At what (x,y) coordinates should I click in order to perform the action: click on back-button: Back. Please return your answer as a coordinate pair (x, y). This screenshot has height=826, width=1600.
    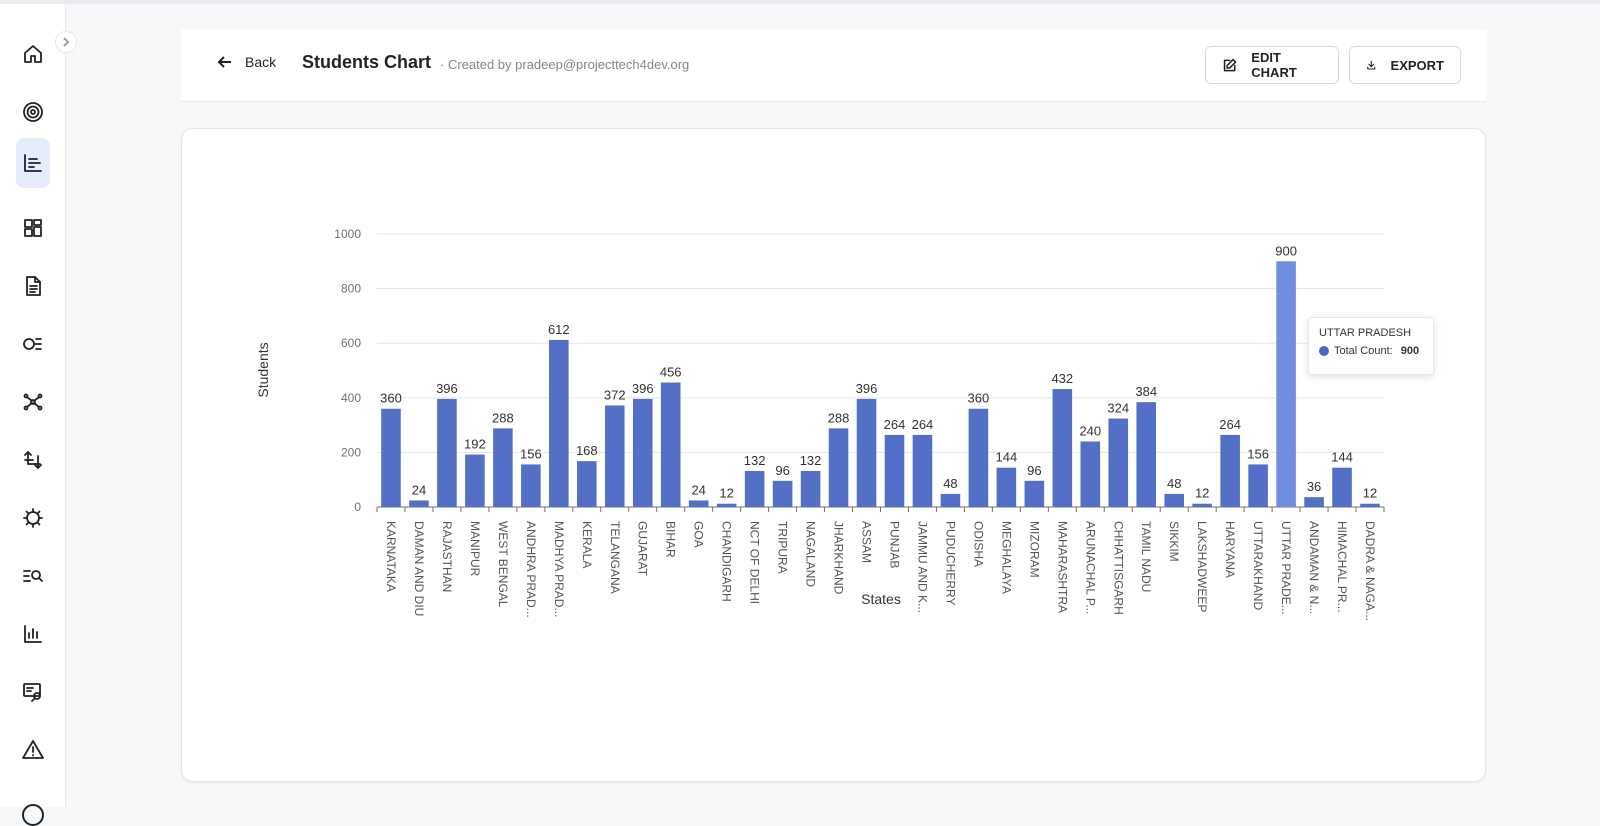
    Looking at the image, I should click on (246, 62).